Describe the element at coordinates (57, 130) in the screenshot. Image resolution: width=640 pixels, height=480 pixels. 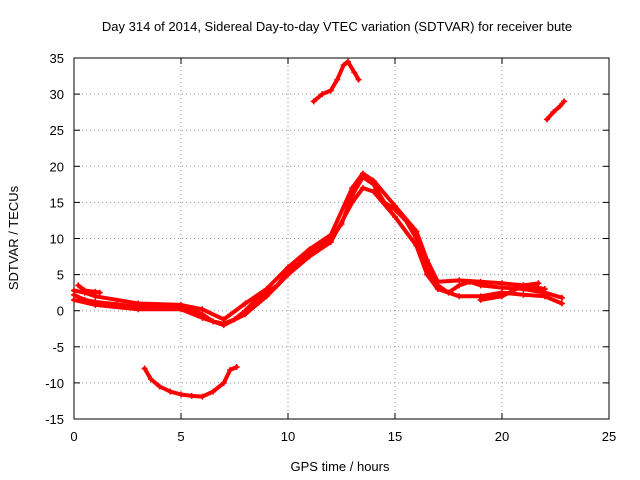
I see `y-tick-label: 25` at that location.